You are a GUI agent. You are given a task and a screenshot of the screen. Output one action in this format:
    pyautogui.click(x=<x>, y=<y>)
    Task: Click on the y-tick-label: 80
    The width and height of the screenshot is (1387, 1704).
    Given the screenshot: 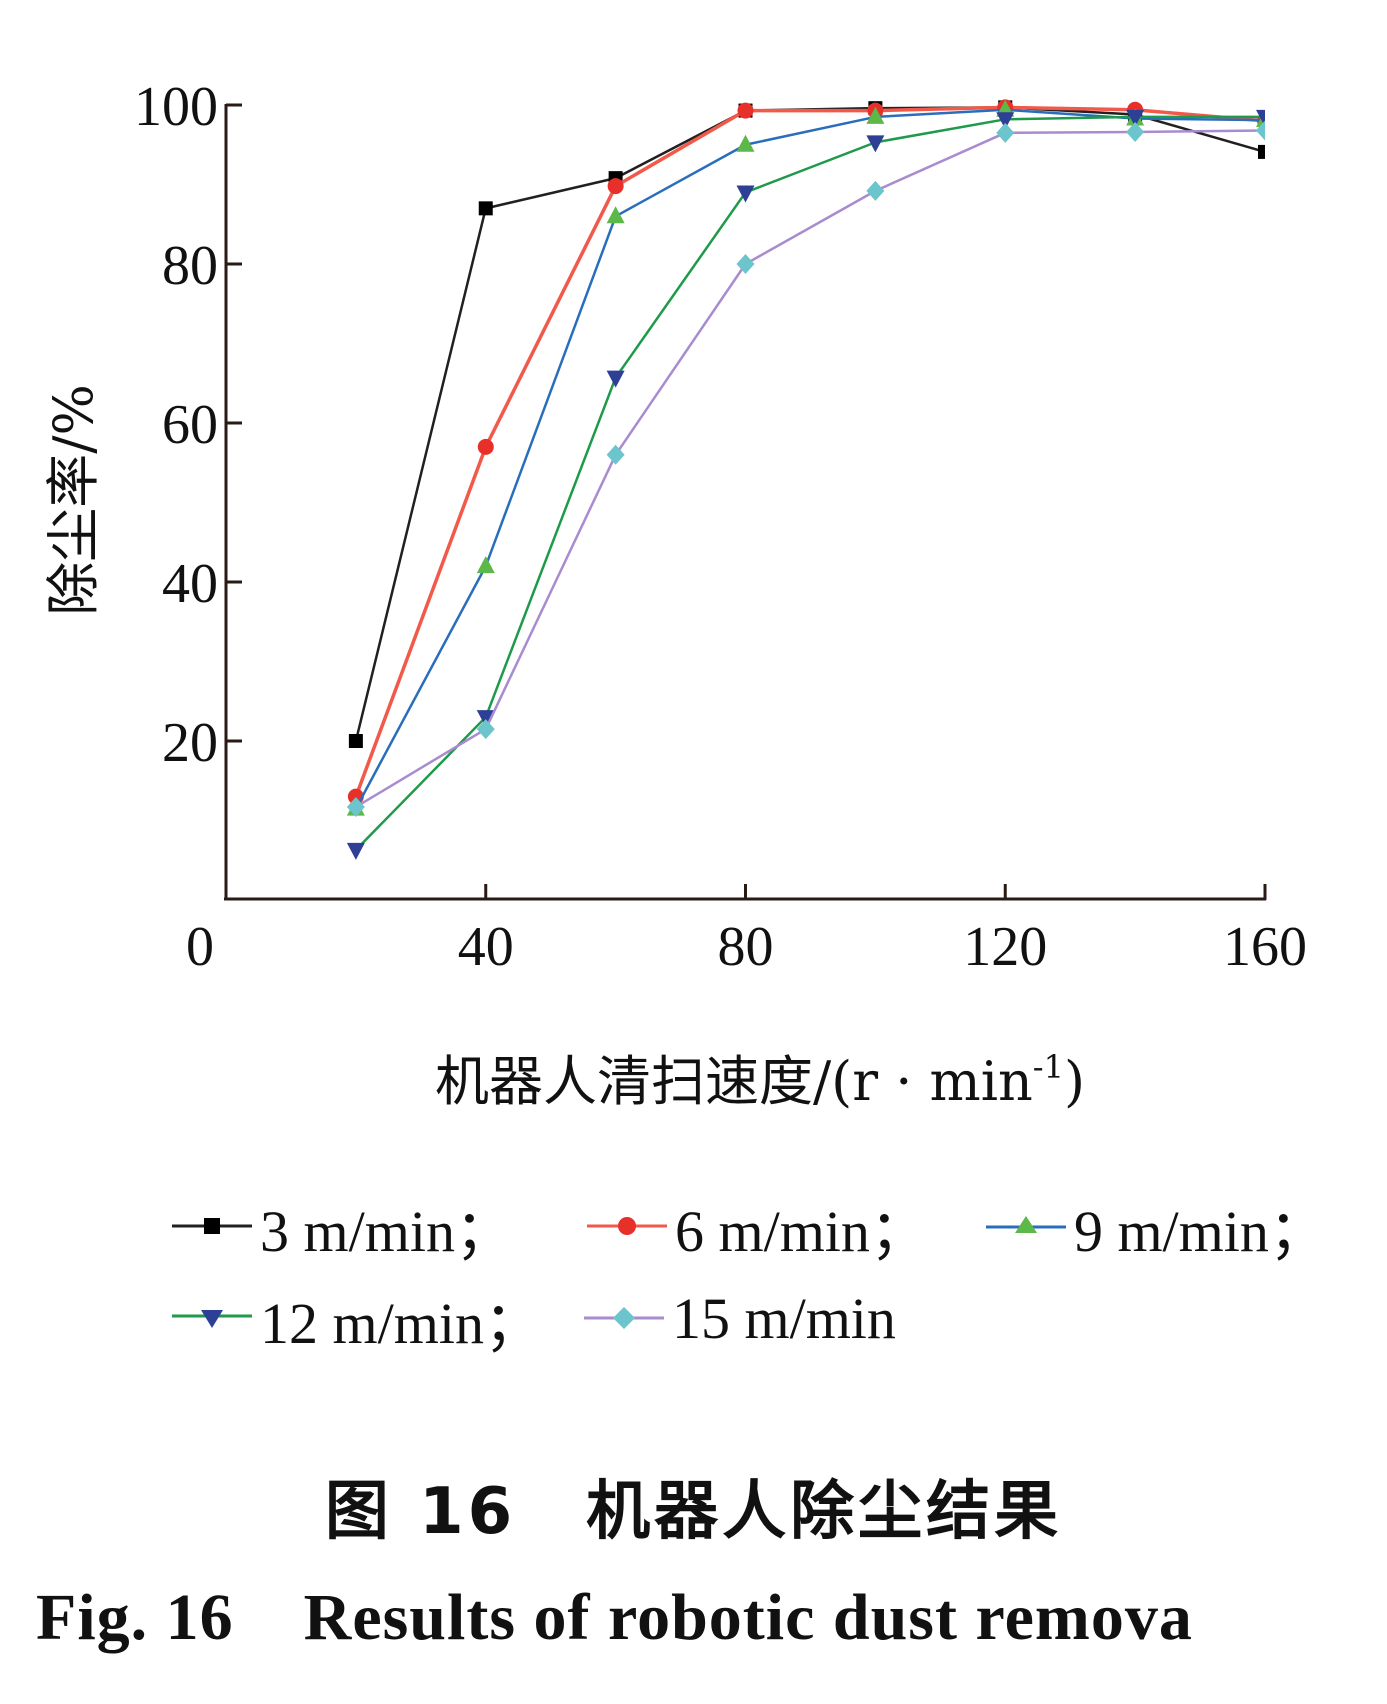 What is the action you would take?
    pyautogui.click(x=190, y=266)
    